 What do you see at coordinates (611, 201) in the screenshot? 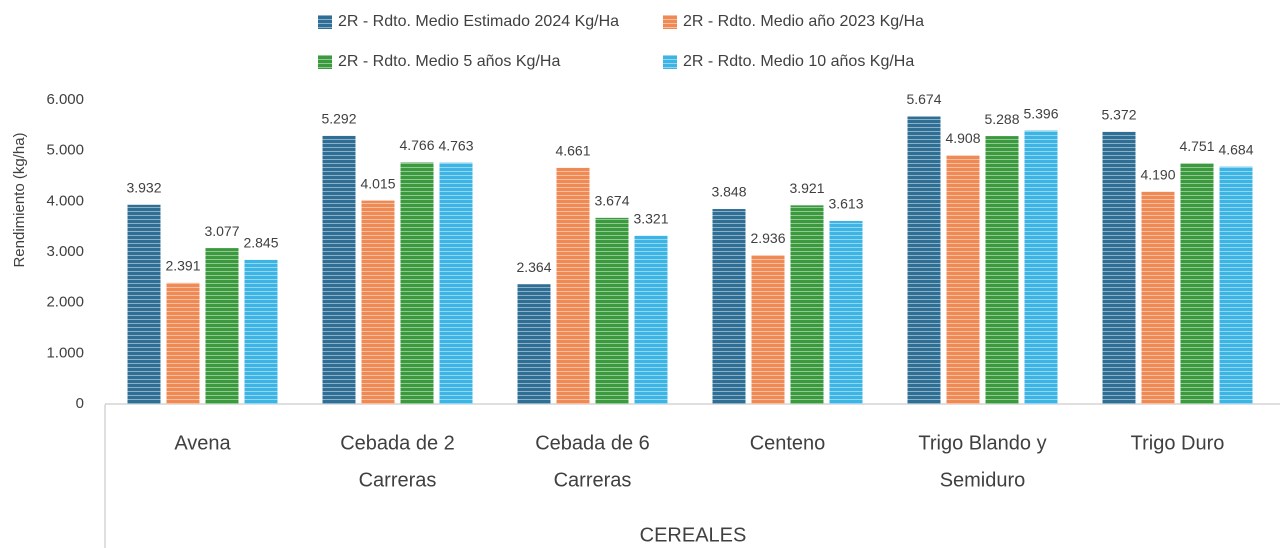
I see `data-label: 3.674` at bounding box center [611, 201].